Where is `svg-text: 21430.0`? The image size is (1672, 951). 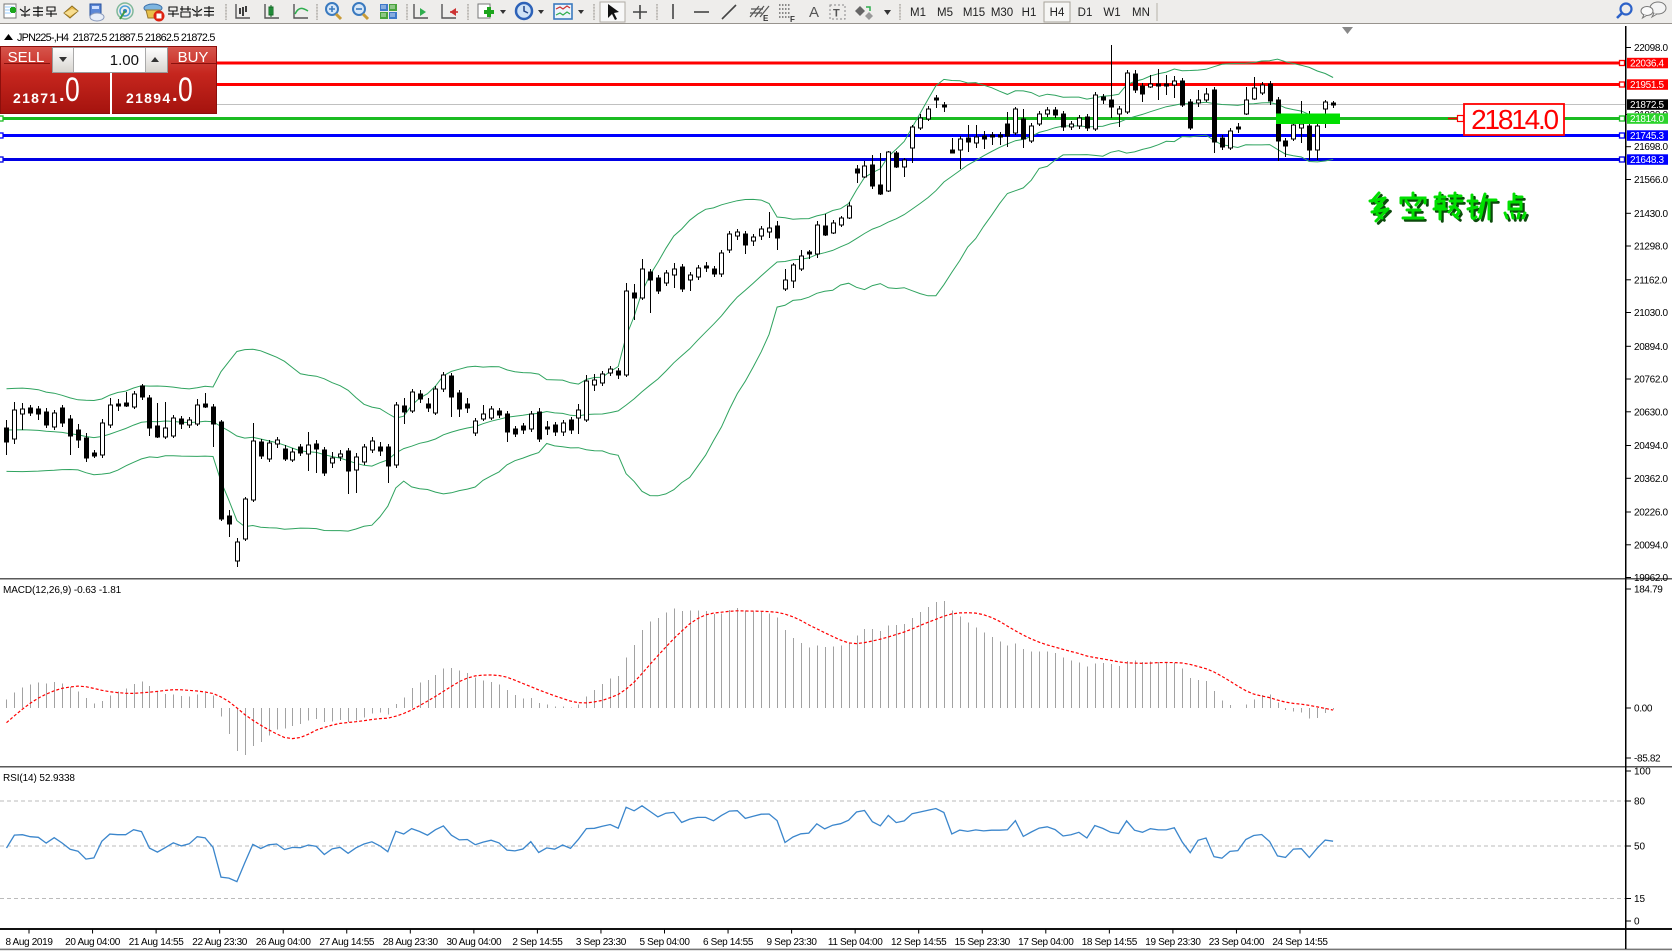 svg-text: 21430.0 is located at coordinates (1651, 214).